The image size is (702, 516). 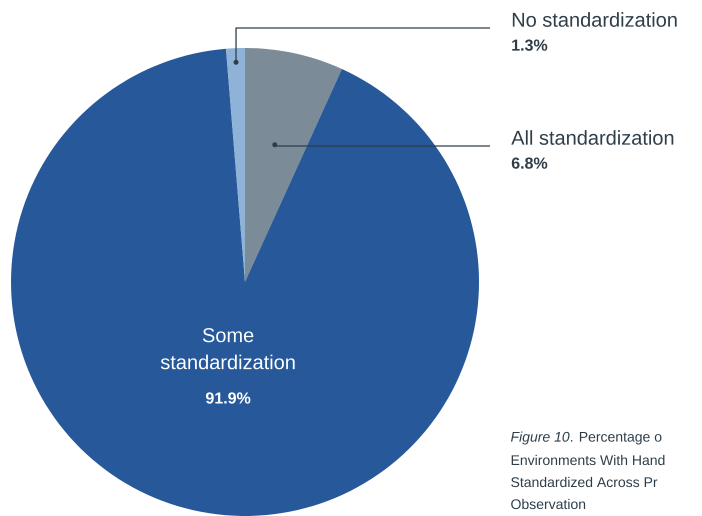 What do you see at coordinates (530, 45) in the screenshot?
I see `data-label: 1.3%` at bounding box center [530, 45].